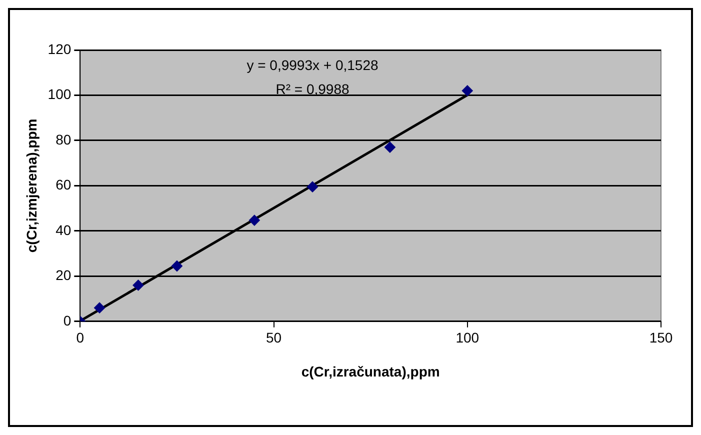 This screenshot has height=435, width=701. I want to click on y-axis-title: c(Cr,izmjerena),ppm, so click(31, 185).